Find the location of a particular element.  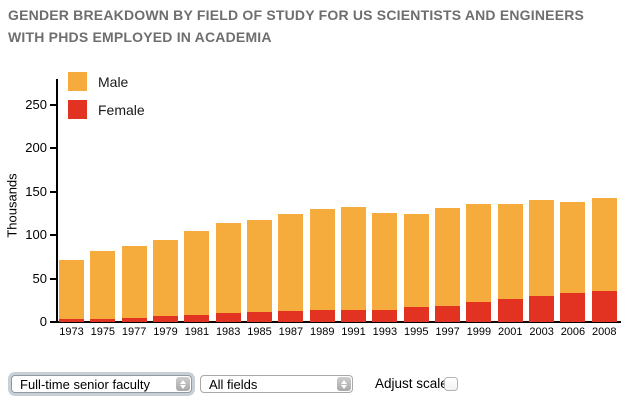

faculty-select-value: Full-time senior faculty is located at coordinates (85, 384).